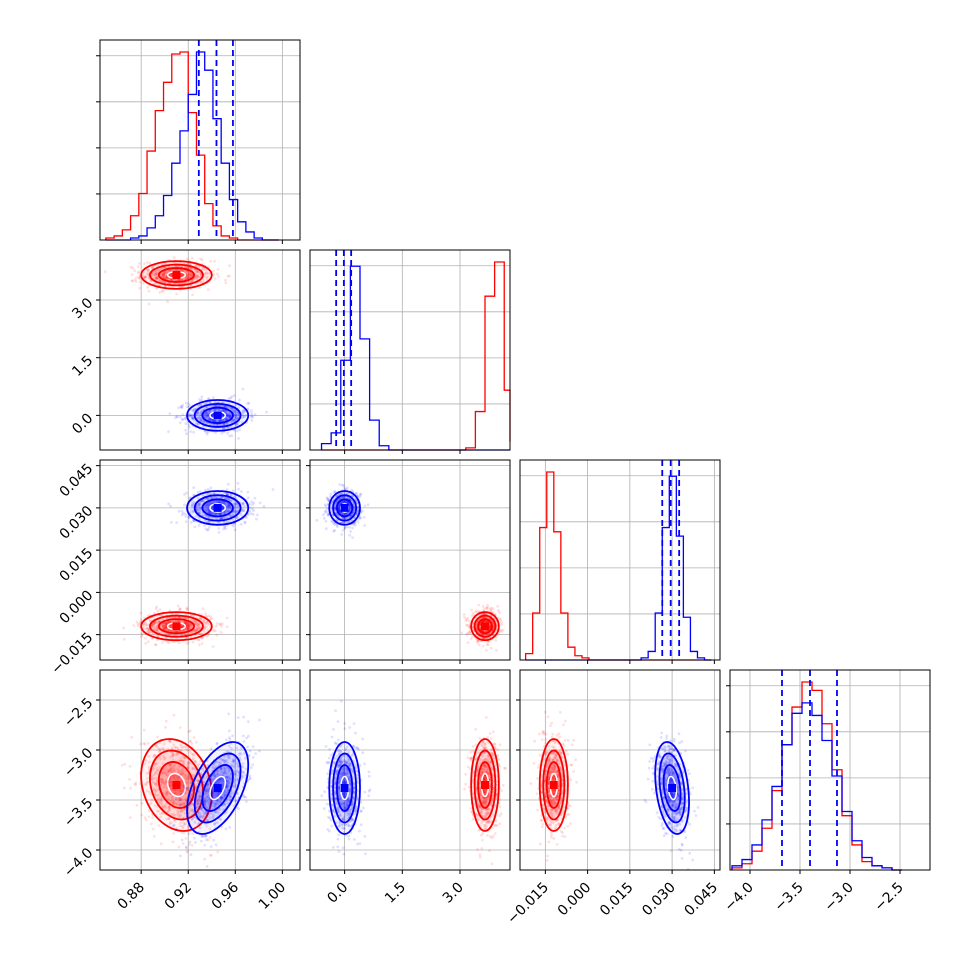  What do you see at coordinates (200, 350) in the screenshot?
I see `panel-background` at bounding box center [200, 350].